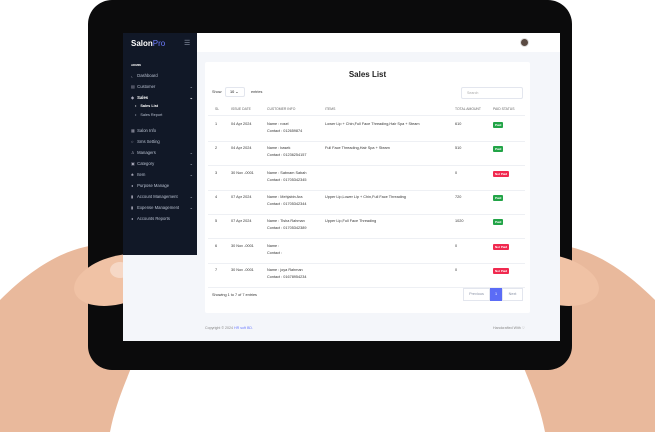 The height and width of the screenshot is (432, 655). What do you see at coordinates (216, 148) in the screenshot?
I see `sl: 2` at bounding box center [216, 148].